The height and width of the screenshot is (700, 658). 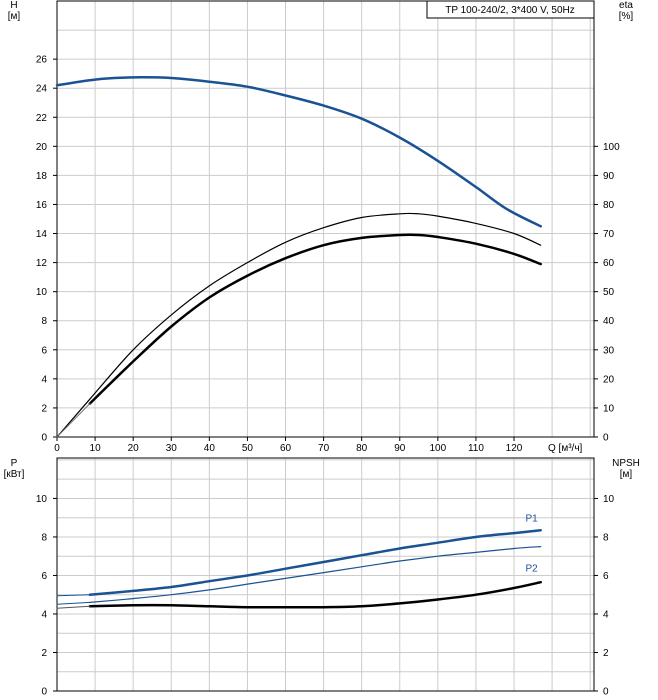 I want to click on right-tick-label: 4, so click(x=606, y=614).